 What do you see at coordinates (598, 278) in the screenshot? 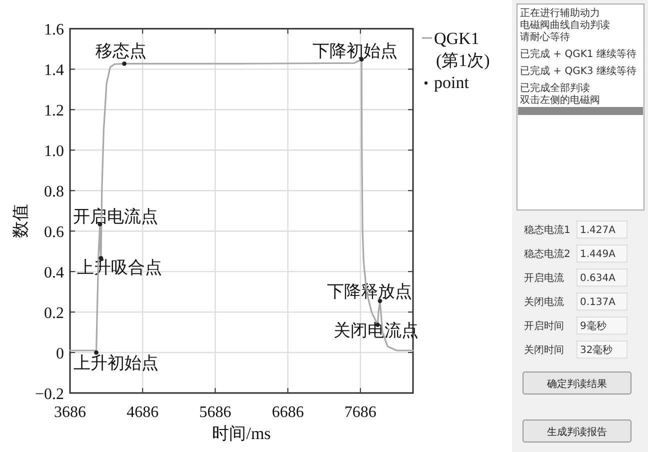
I see `text: 0.634A` at bounding box center [598, 278].